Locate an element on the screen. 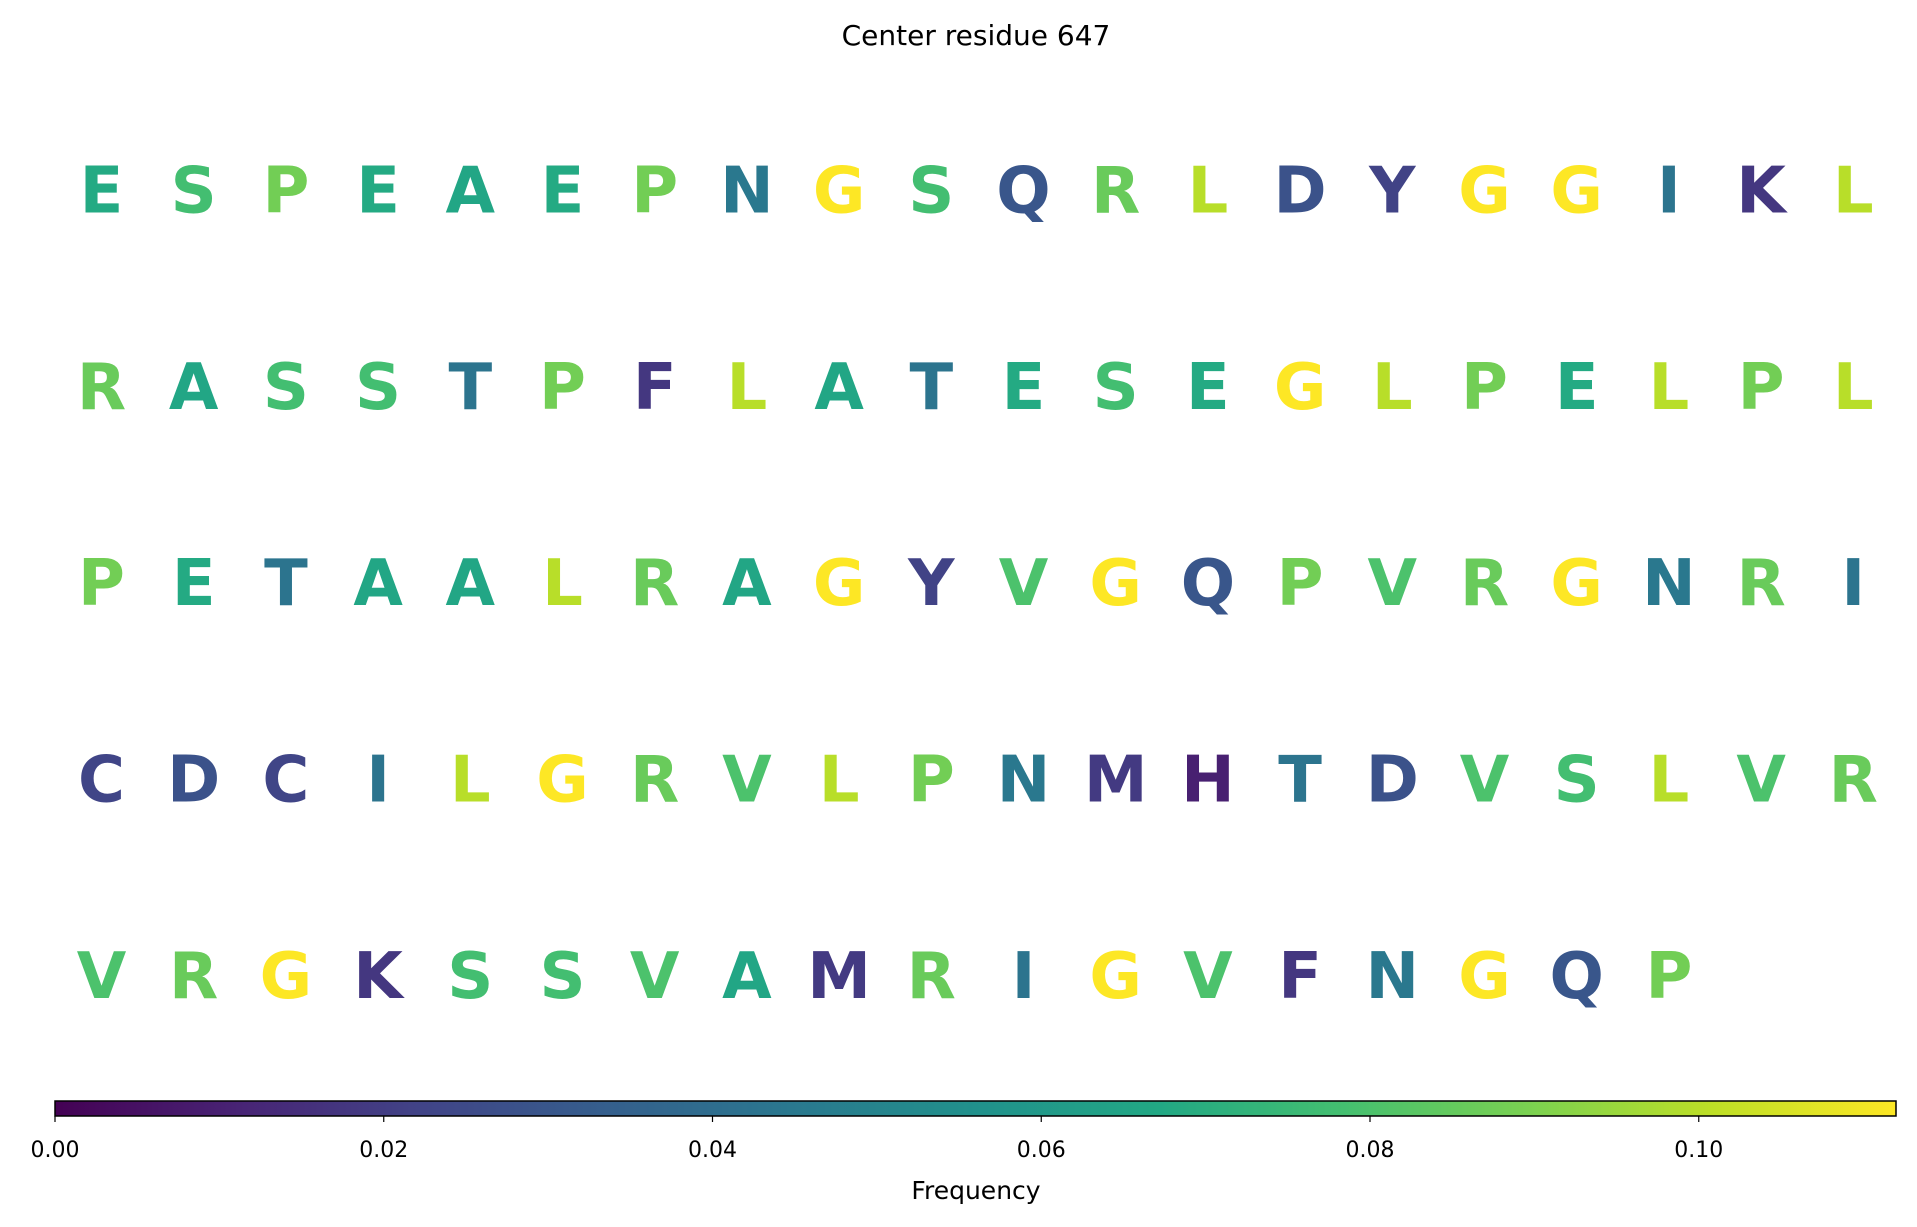 The width and height of the screenshot is (1917, 1227). x-tick-label: 0.00 is located at coordinates (55, 1150).